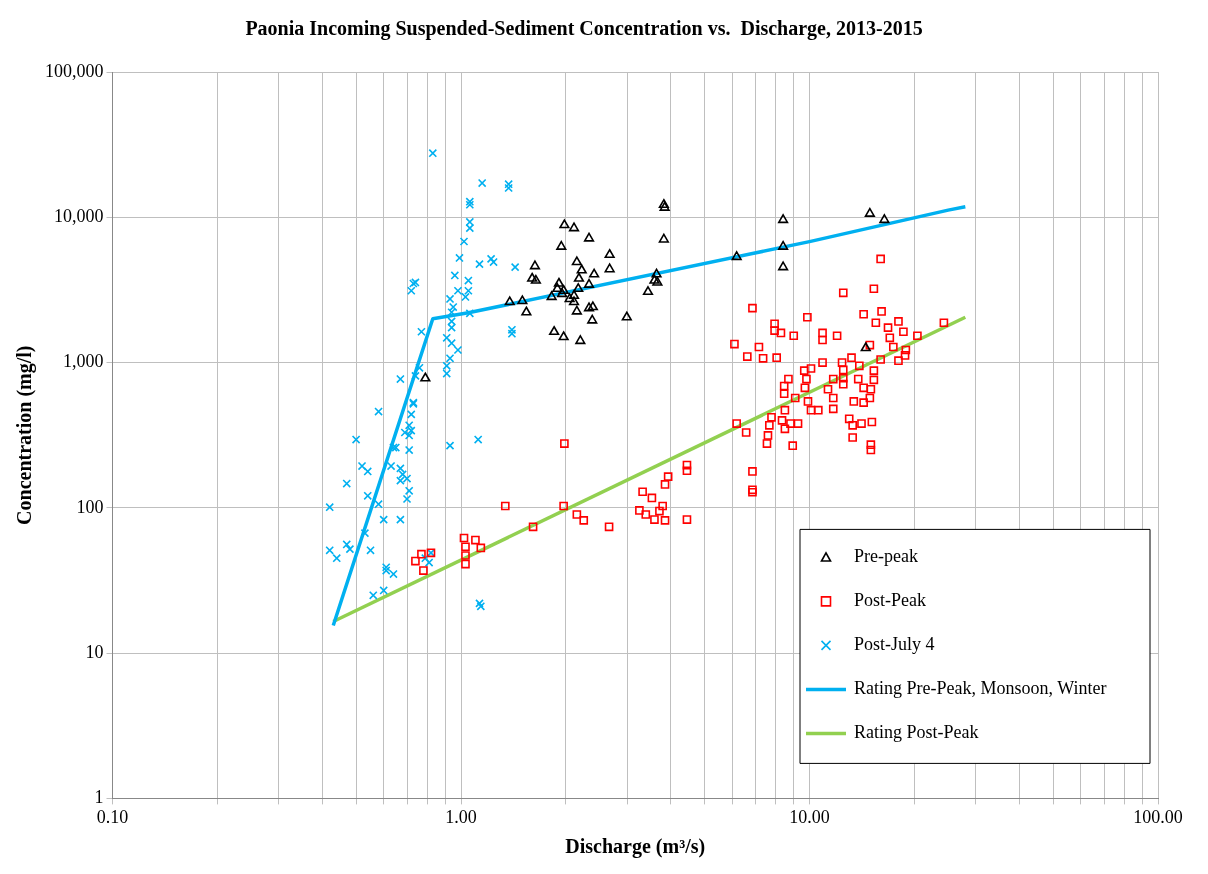 The width and height of the screenshot is (1208, 874). Describe the element at coordinates (112, 816) in the screenshot. I see `x-tick-label: 0.10` at that location.